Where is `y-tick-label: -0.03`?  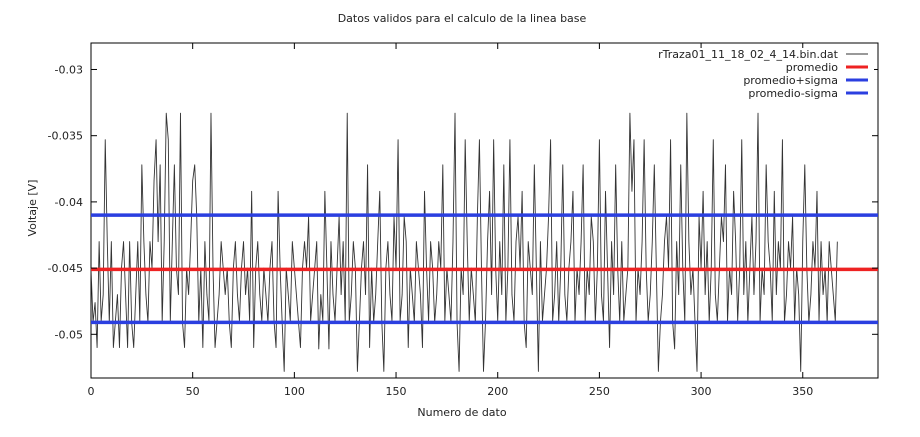
y-tick-label: -0.03 is located at coordinates (69, 69).